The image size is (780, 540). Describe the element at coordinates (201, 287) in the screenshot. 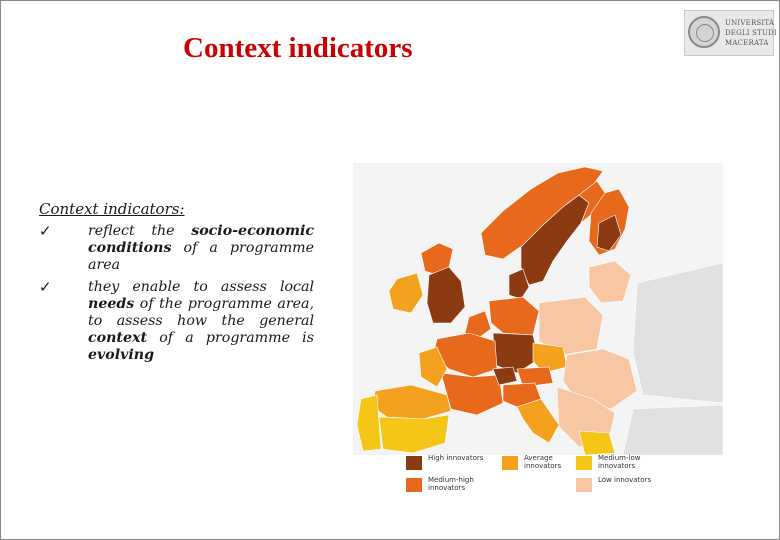

I see `bullet-text-segment: they enable to assess local` at that location.